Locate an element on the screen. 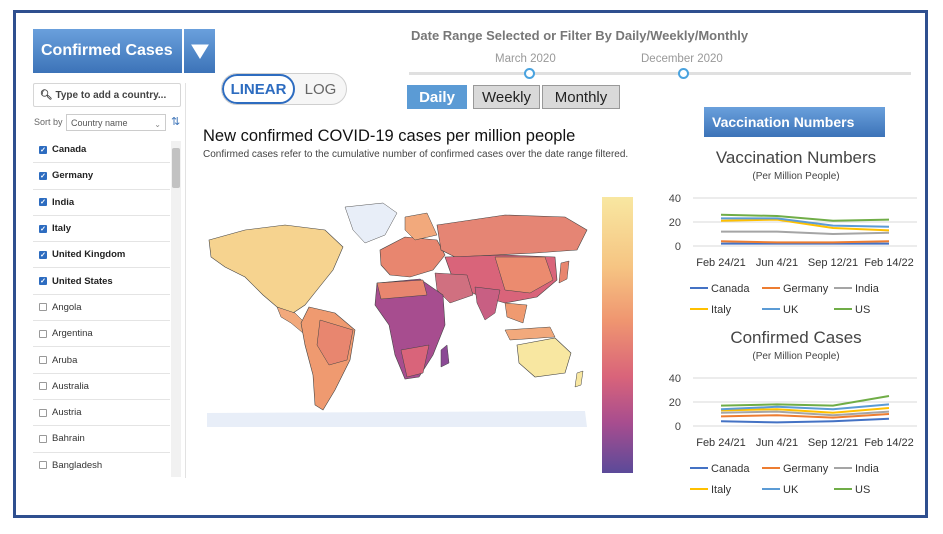  linear-scale-button: LINEAR is located at coordinates (258, 89).